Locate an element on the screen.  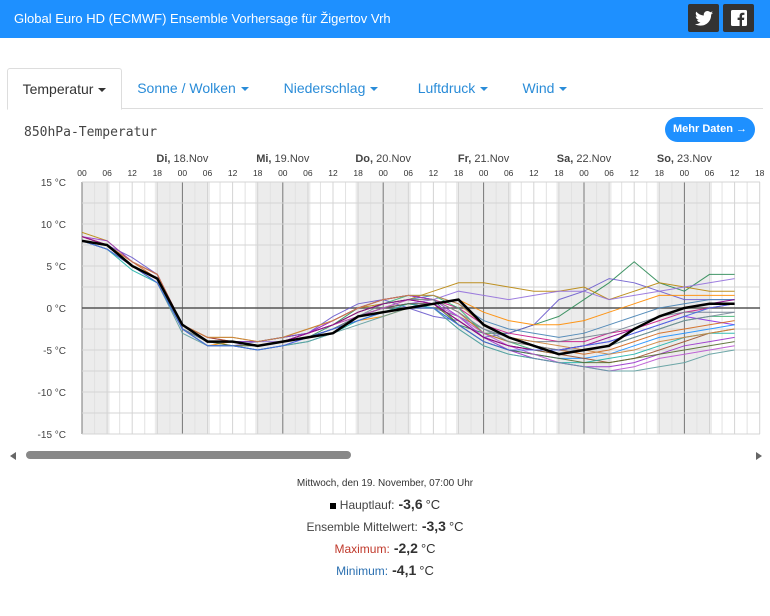
y-tick-label: 15 °C is located at coordinates (53, 183).